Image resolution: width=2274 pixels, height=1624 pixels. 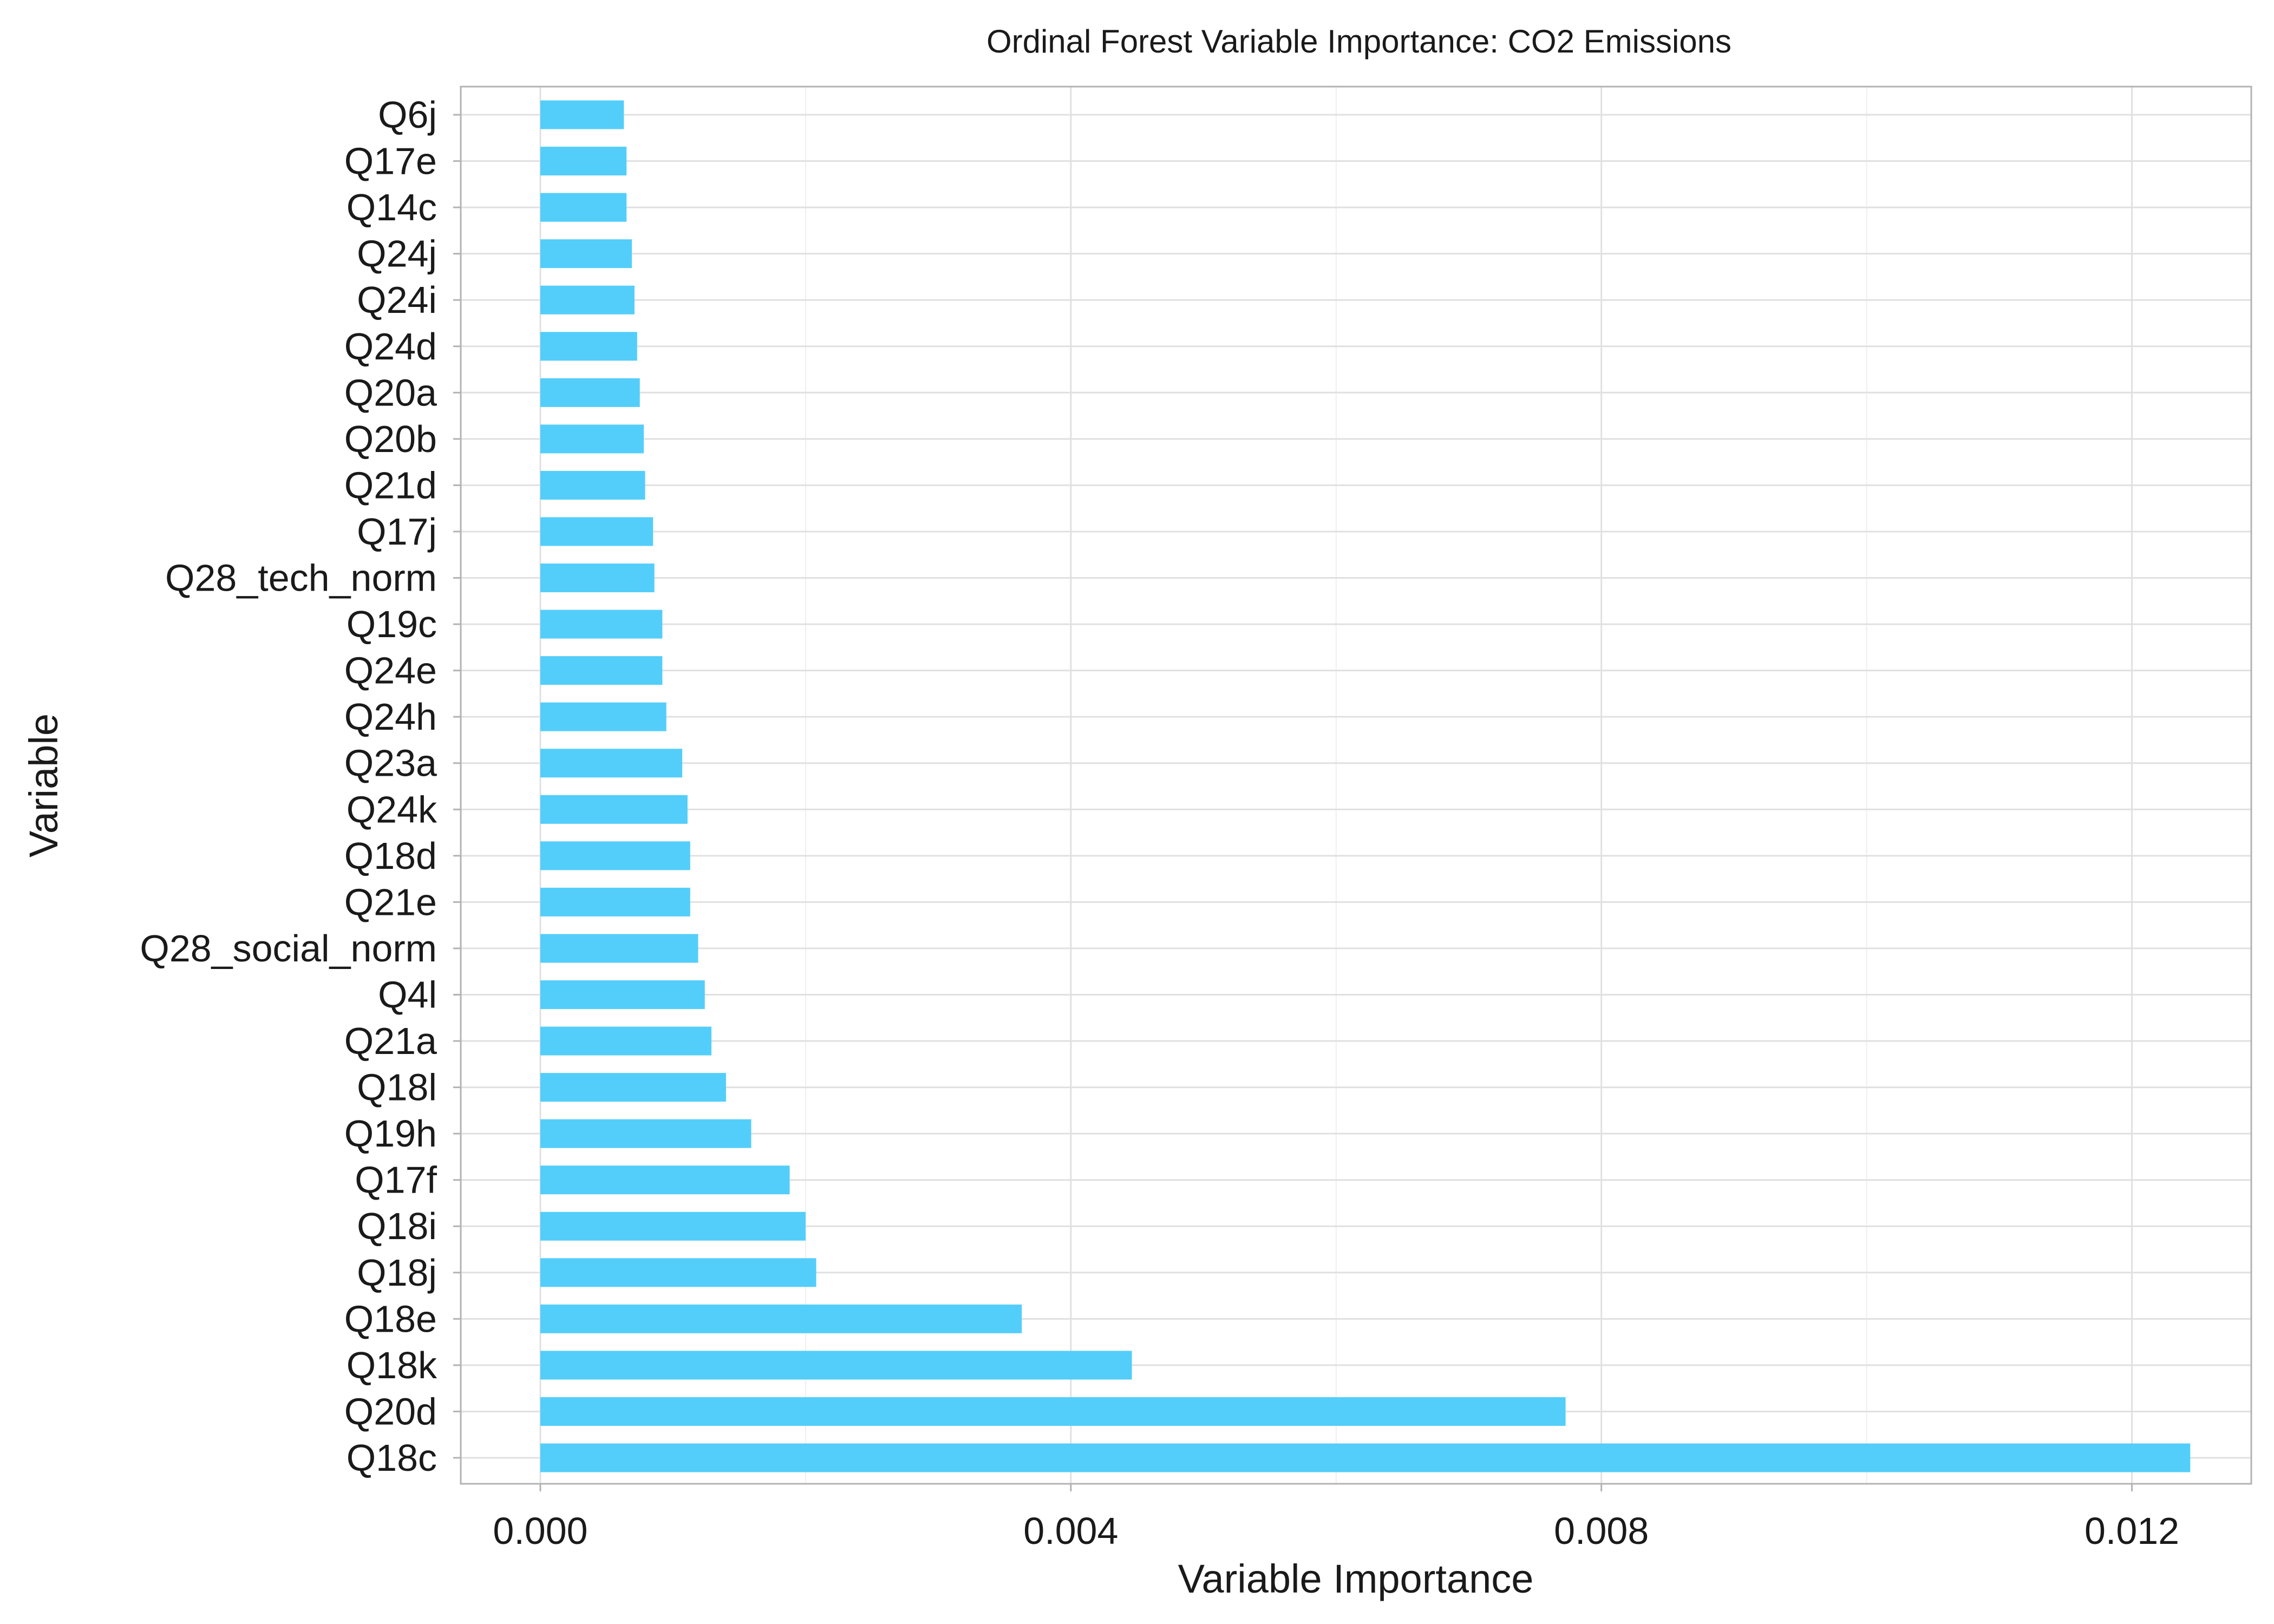 What do you see at coordinates (597, 531) in the screenshot?
I see `bar-q17j` at bounding box center [597, 531].